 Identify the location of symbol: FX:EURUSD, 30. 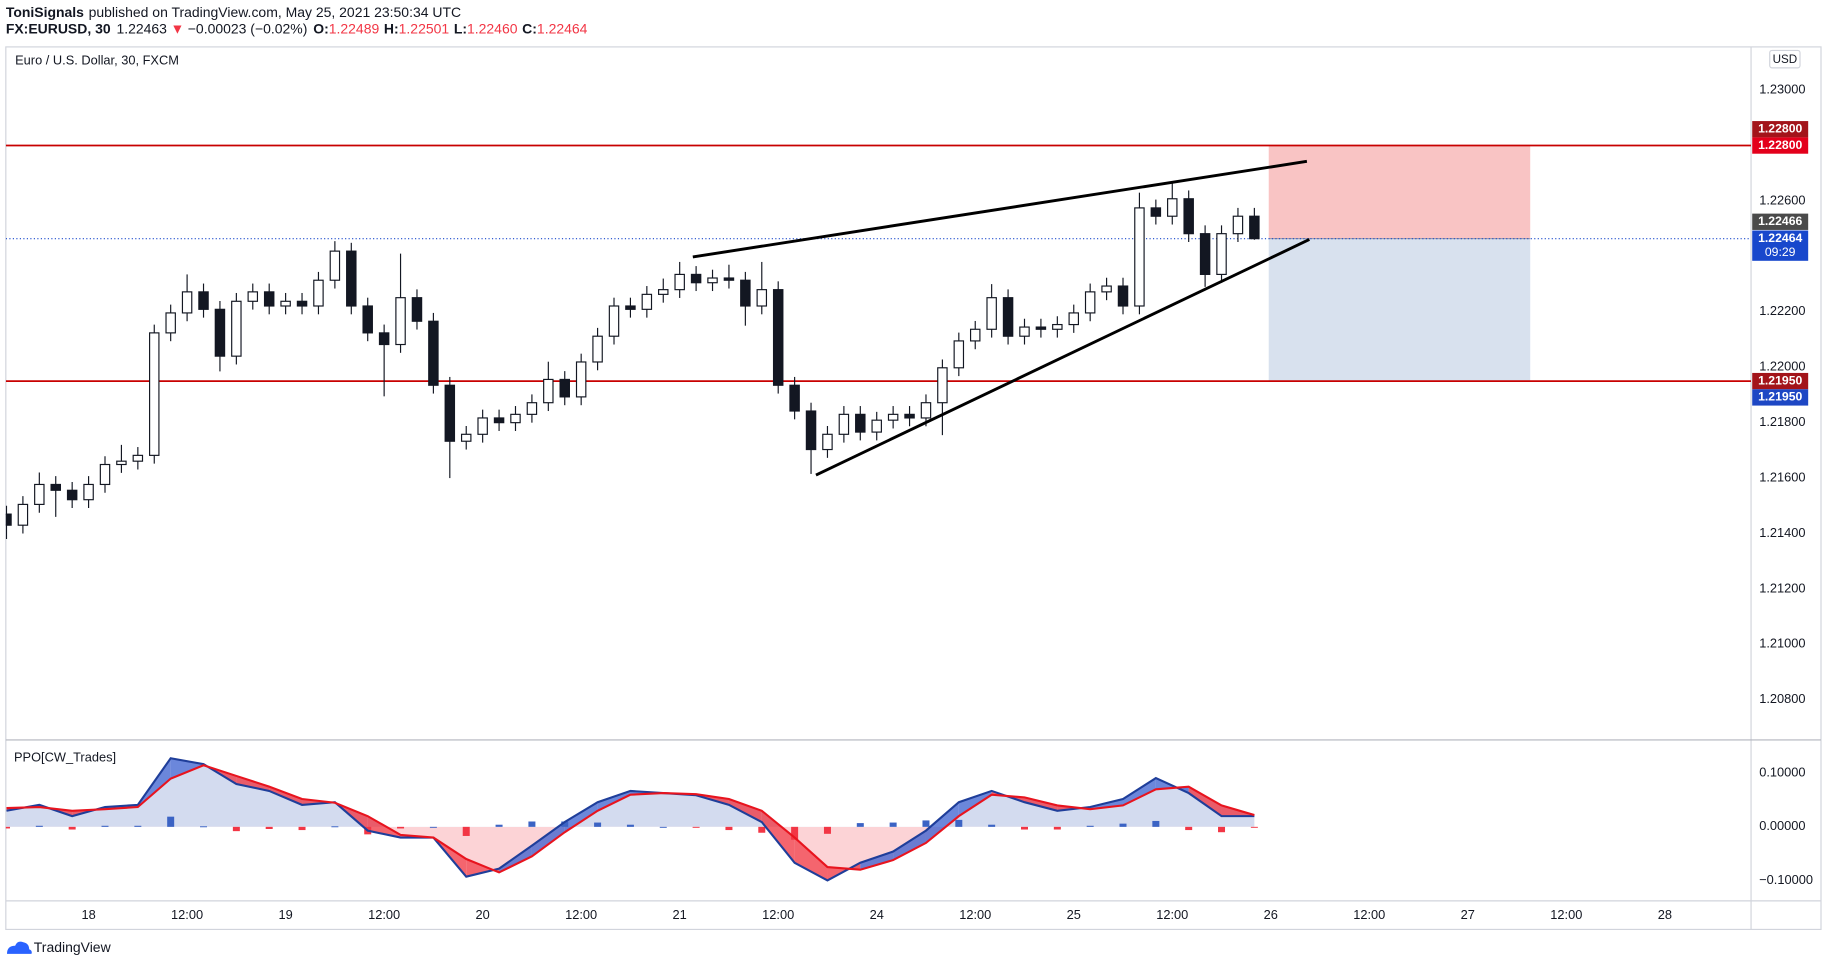
(58, 28).